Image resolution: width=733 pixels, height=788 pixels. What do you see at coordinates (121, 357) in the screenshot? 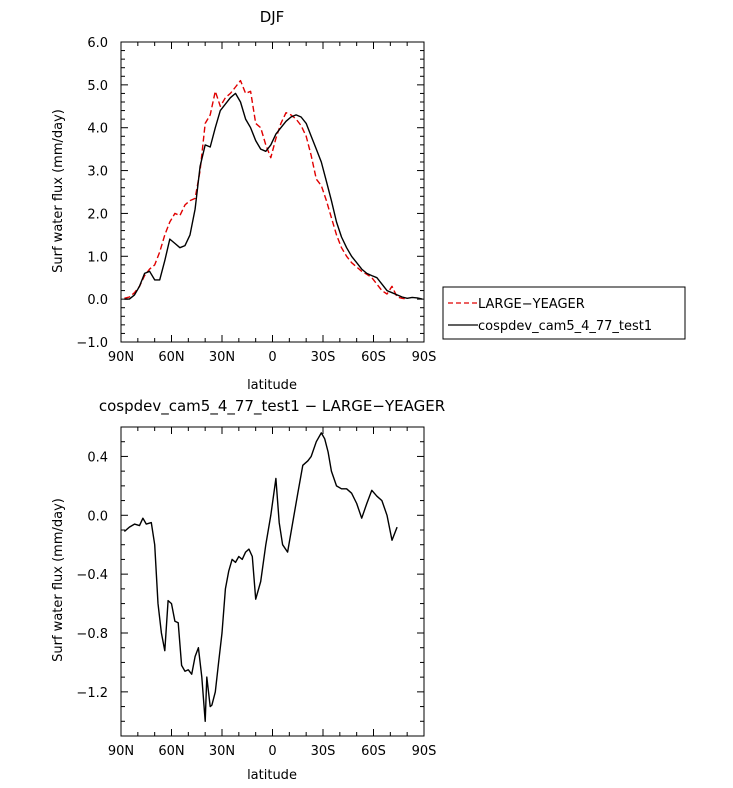
I see `top-x-tick-label: 90N` at bounding box center [121, 357].